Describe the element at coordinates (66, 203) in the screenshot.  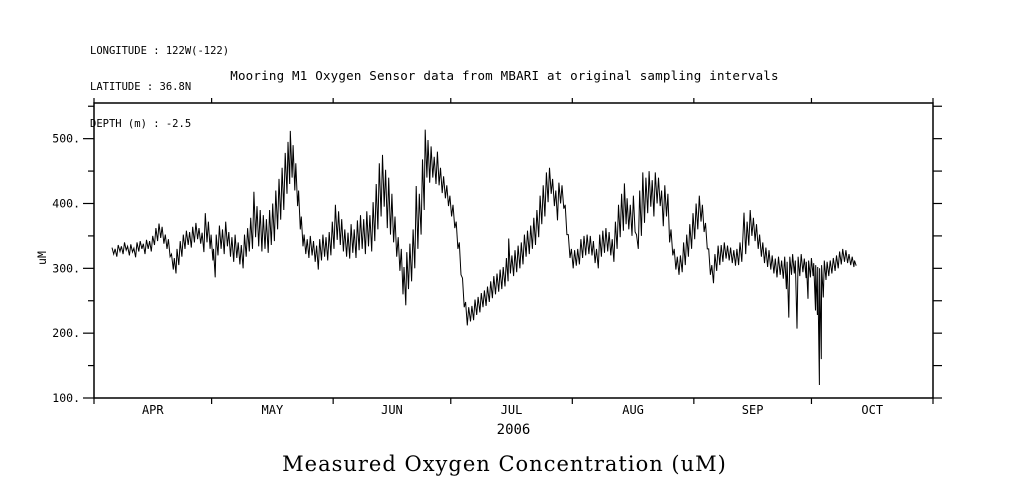
I see `y-tick-label: 400.` at that location.